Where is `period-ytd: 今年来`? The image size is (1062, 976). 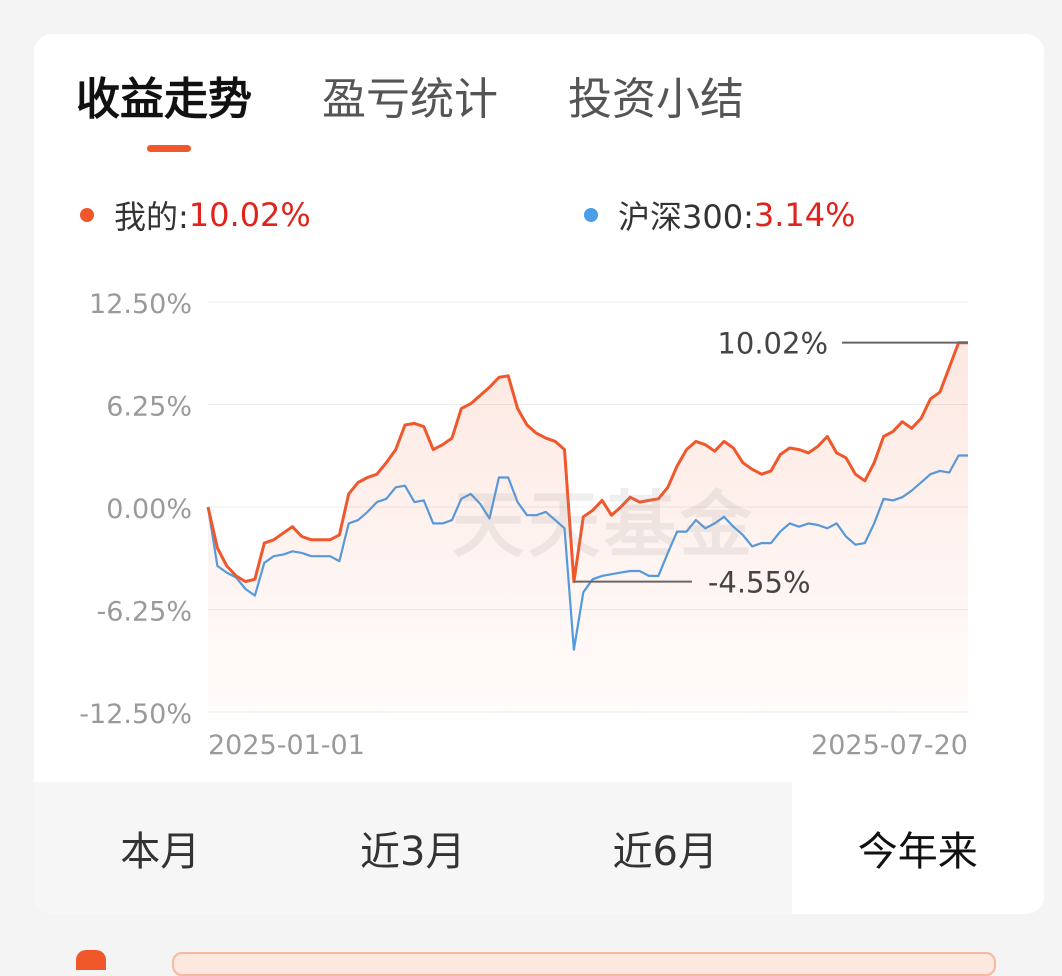
period-ytd: 今年来 is located at coordinates (917, 848).